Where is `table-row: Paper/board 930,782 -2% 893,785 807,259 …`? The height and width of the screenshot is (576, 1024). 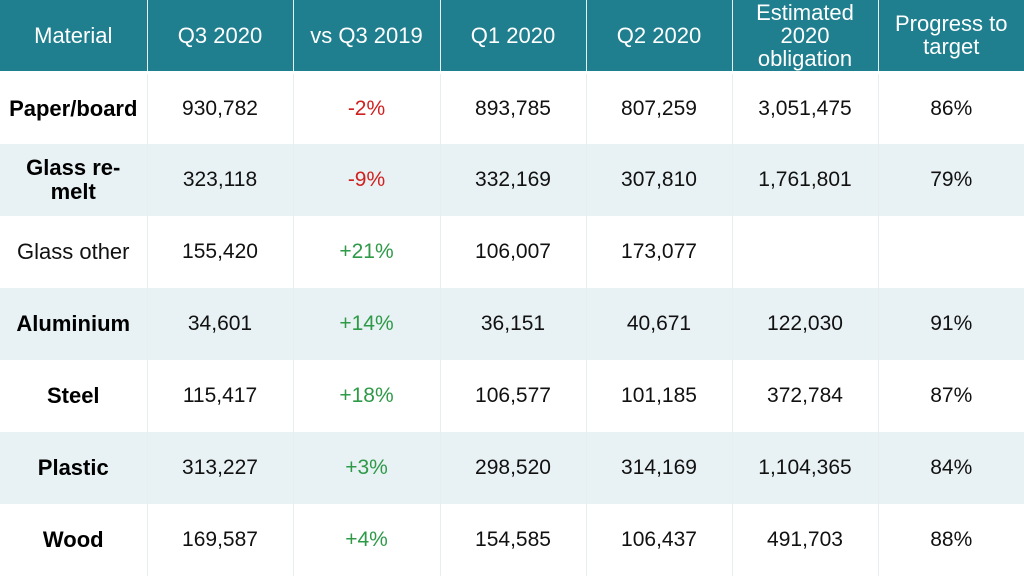
table-row: Paper/board 930,782 -2% 893,785 807,259 … is located at coordinates (512, 108).